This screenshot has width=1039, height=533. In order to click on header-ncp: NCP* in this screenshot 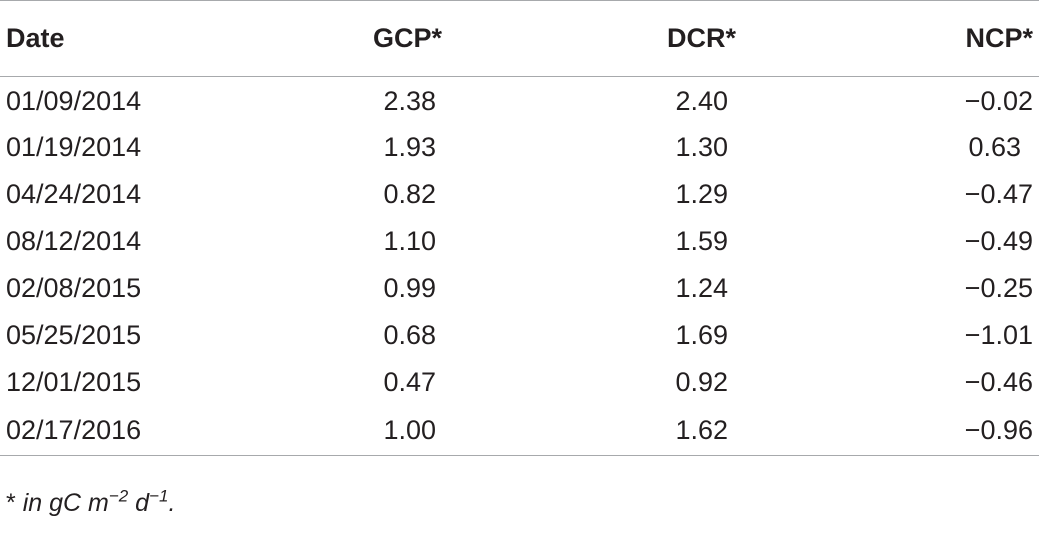, I will do `click(899, 38)`.